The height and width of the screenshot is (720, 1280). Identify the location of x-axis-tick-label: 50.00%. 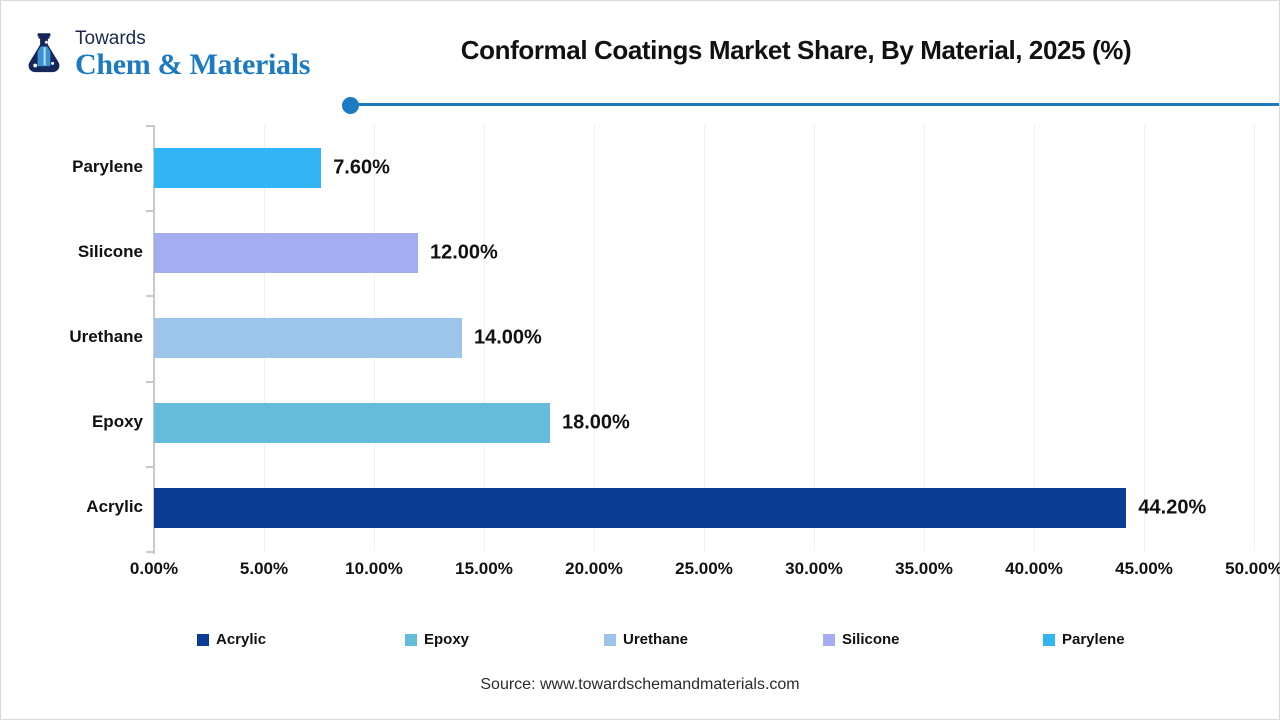
(1252, 568).